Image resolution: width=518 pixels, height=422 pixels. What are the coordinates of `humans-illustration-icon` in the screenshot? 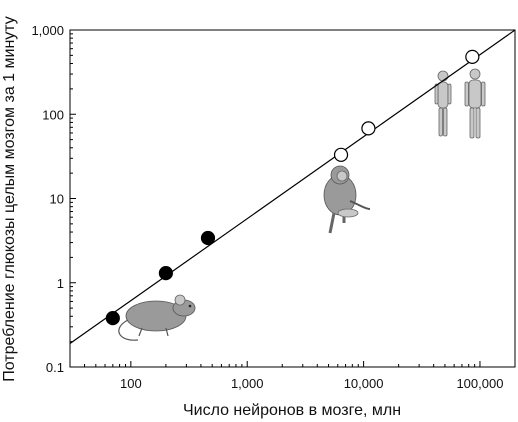 It's located at (460, 103).